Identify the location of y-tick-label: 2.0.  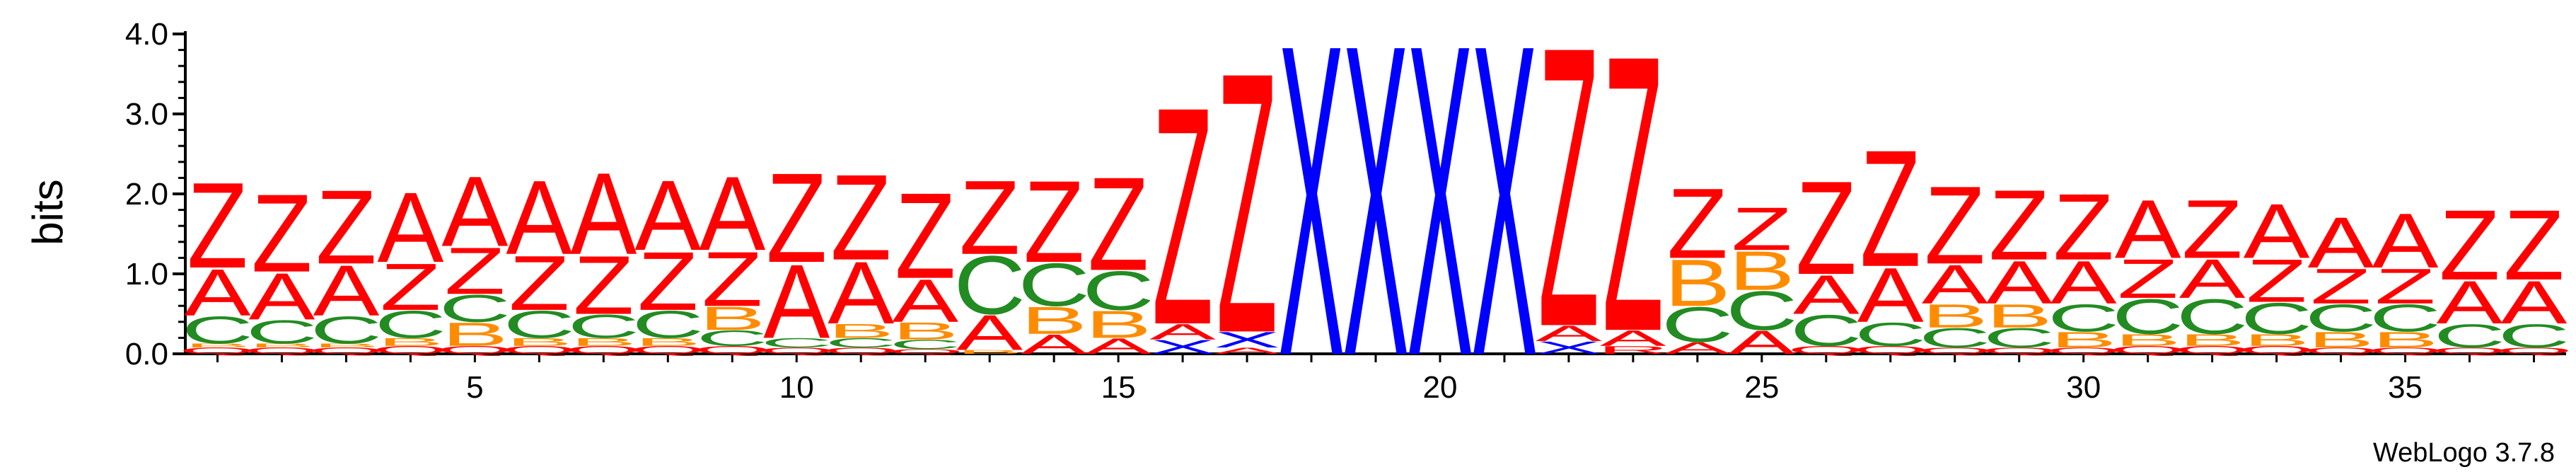
(146, 194).